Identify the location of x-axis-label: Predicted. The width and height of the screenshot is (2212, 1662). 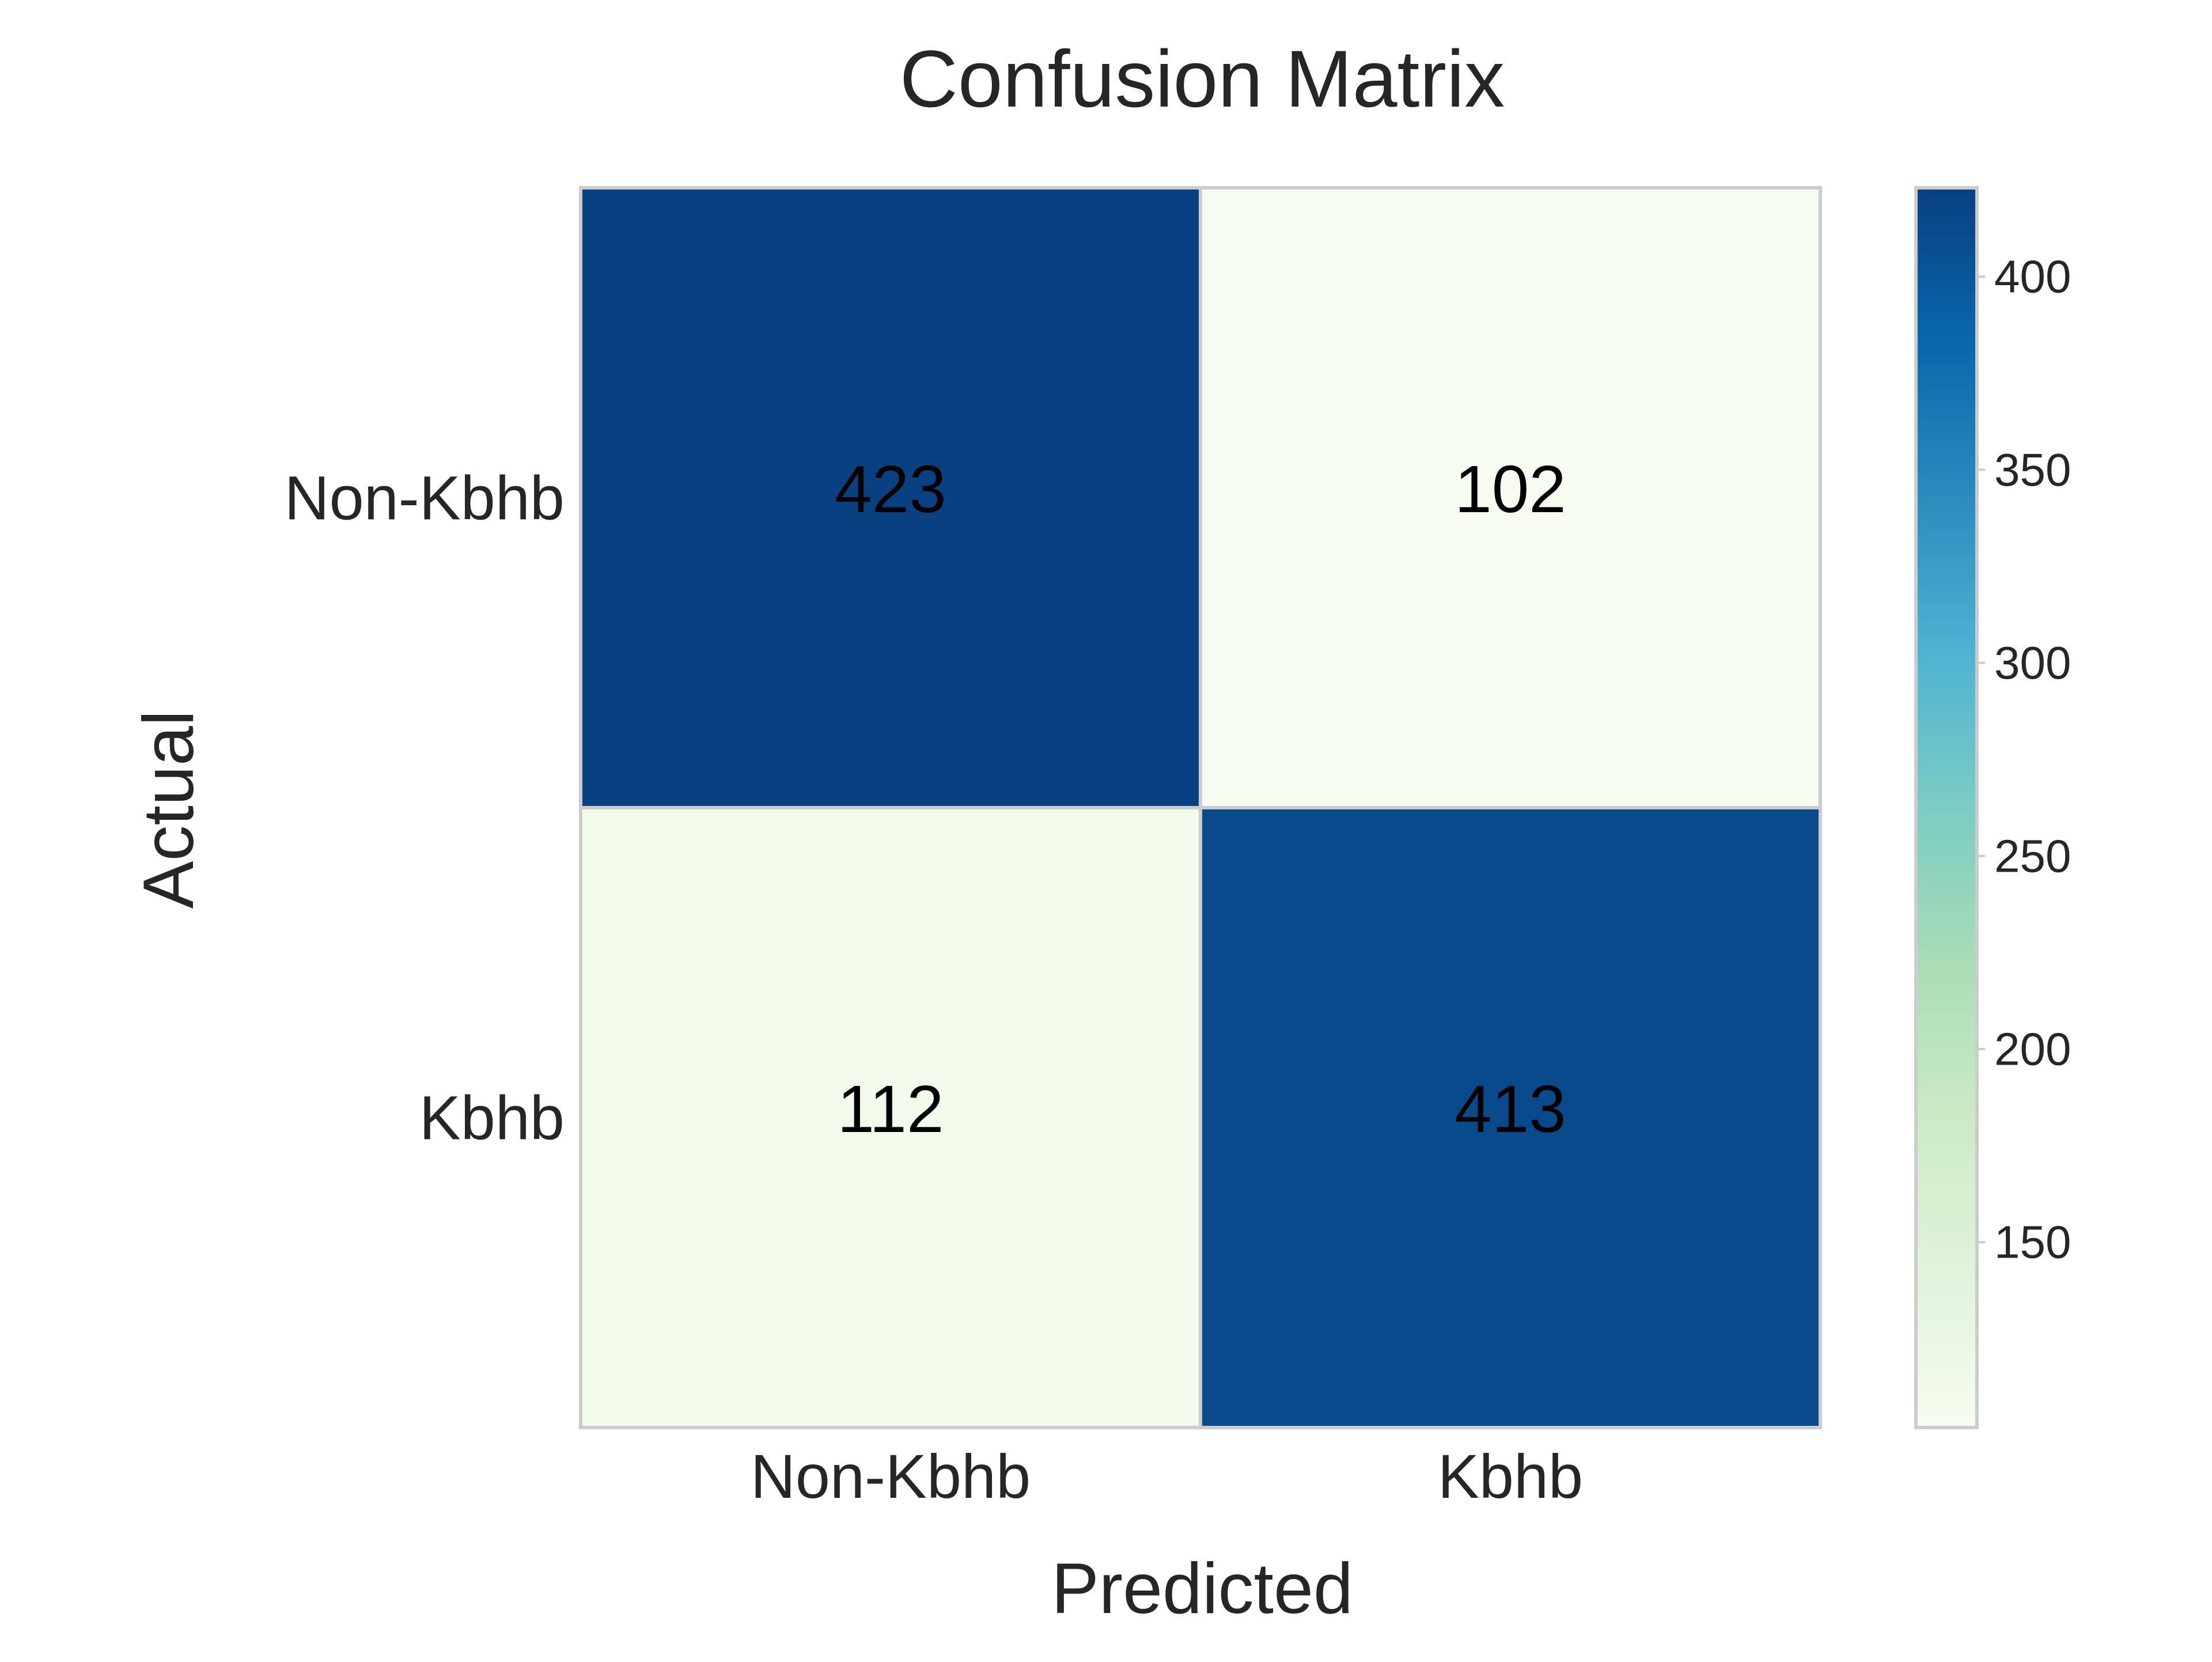
(1202, 1589).